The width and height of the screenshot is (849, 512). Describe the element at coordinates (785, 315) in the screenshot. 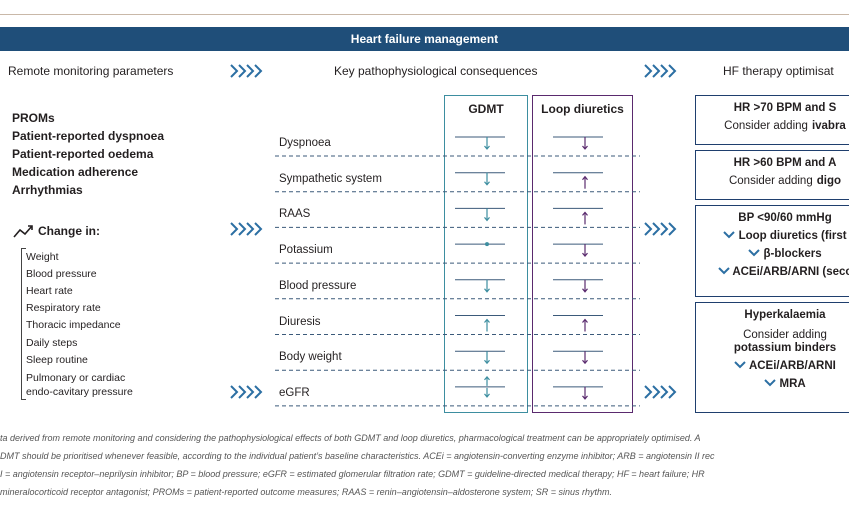

I see `therapy-title: Hyperkalaemia` at that location.